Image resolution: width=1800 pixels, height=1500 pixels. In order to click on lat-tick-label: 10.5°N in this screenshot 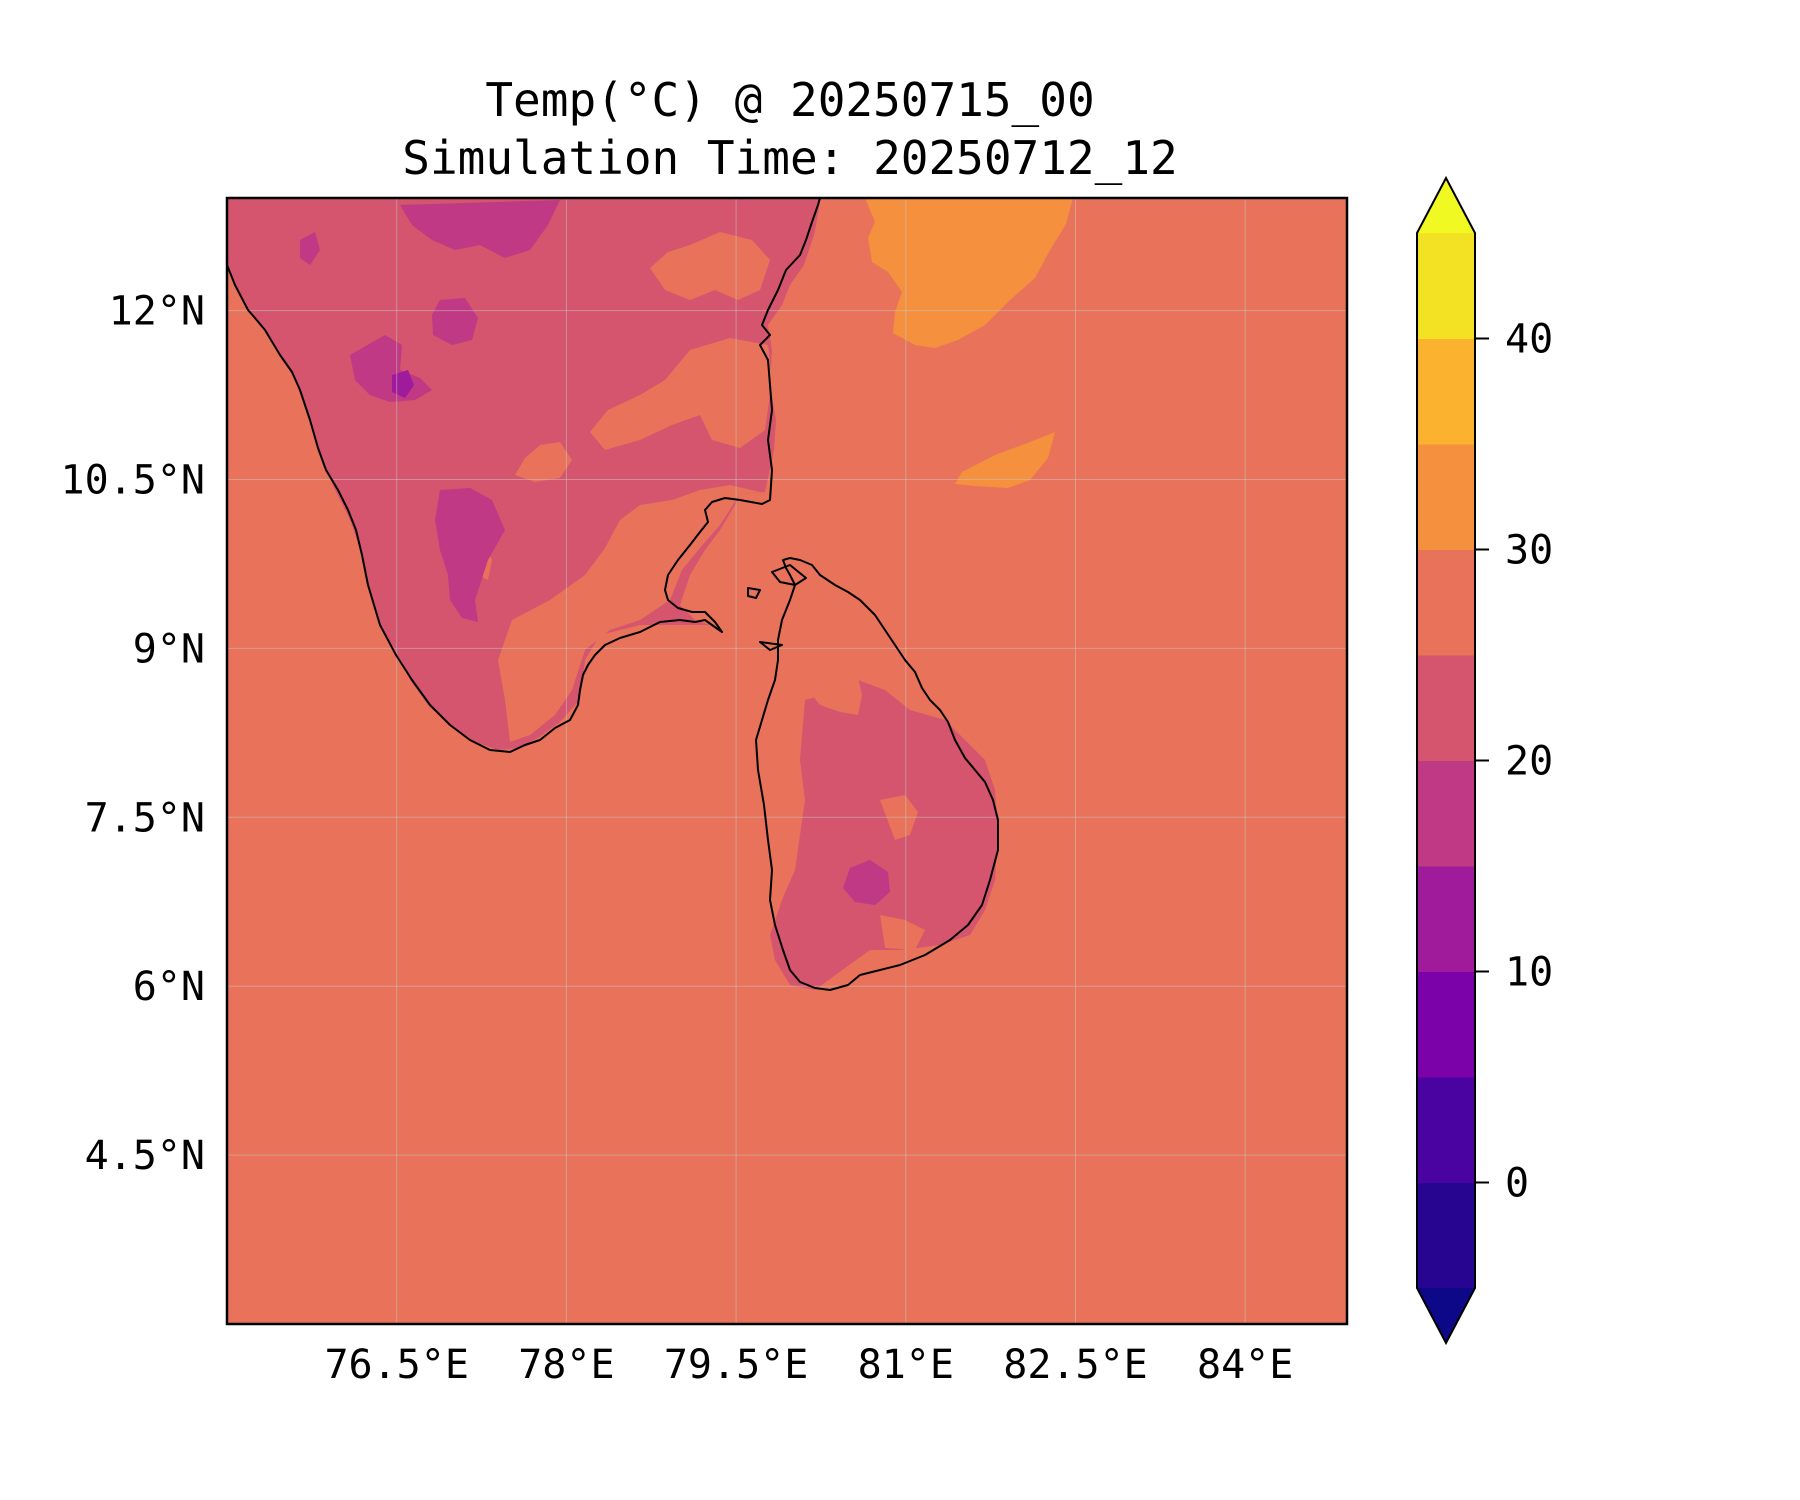, I will do `click(133, 481)`.